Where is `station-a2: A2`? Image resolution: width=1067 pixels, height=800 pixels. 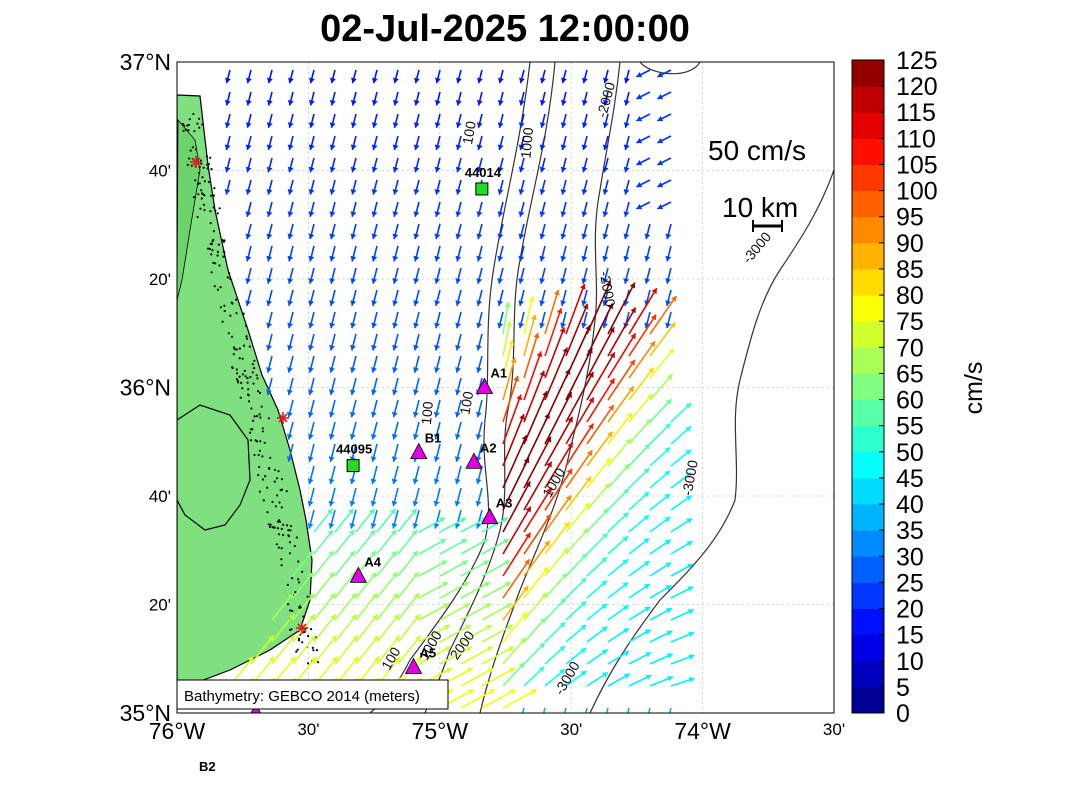 station-a2: A2 is located at coordinates (481, 454).